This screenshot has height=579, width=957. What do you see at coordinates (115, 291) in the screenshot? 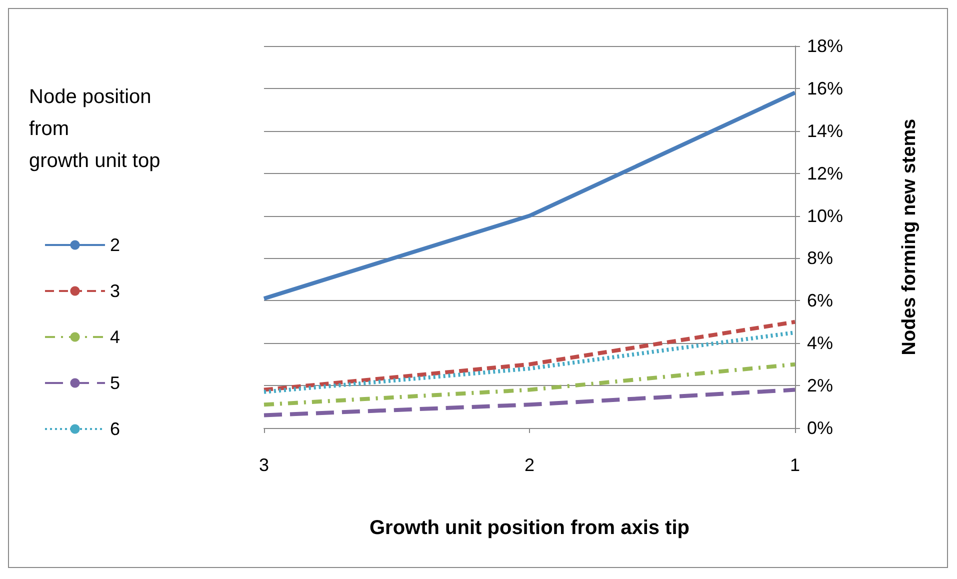
I see `legend-label: 3` at bounding box center [115, 291].